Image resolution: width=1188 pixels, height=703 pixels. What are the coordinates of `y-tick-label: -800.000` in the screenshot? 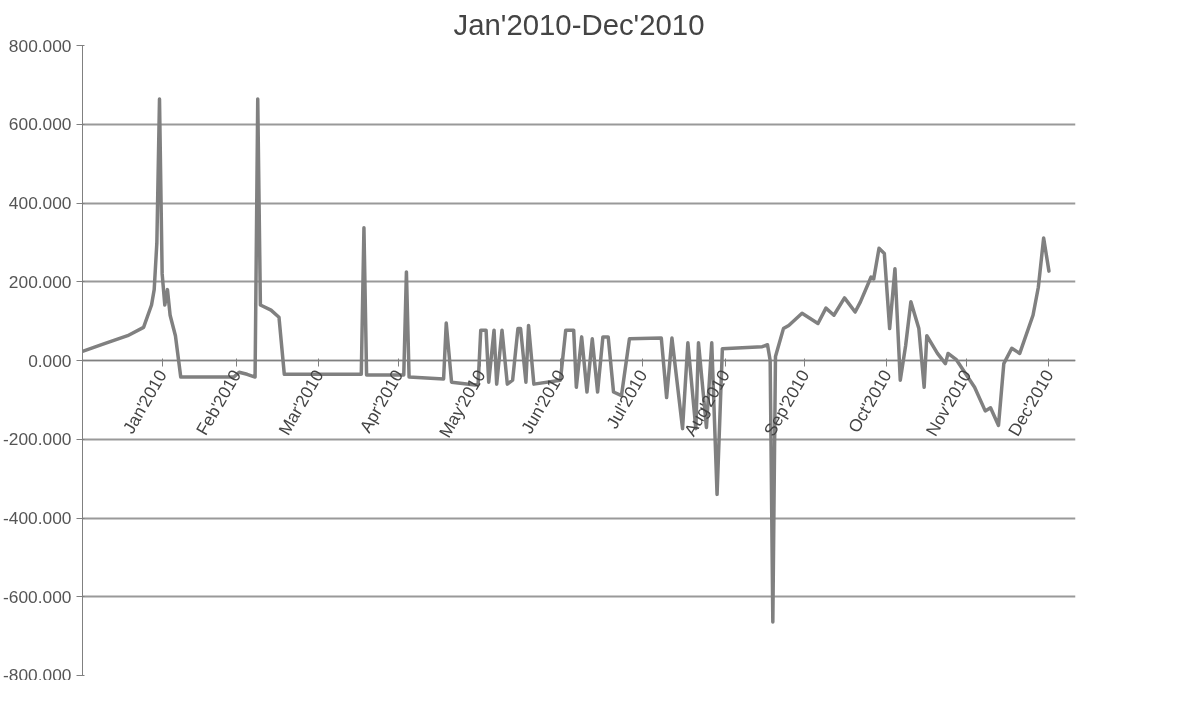 It's located at (37, 674).